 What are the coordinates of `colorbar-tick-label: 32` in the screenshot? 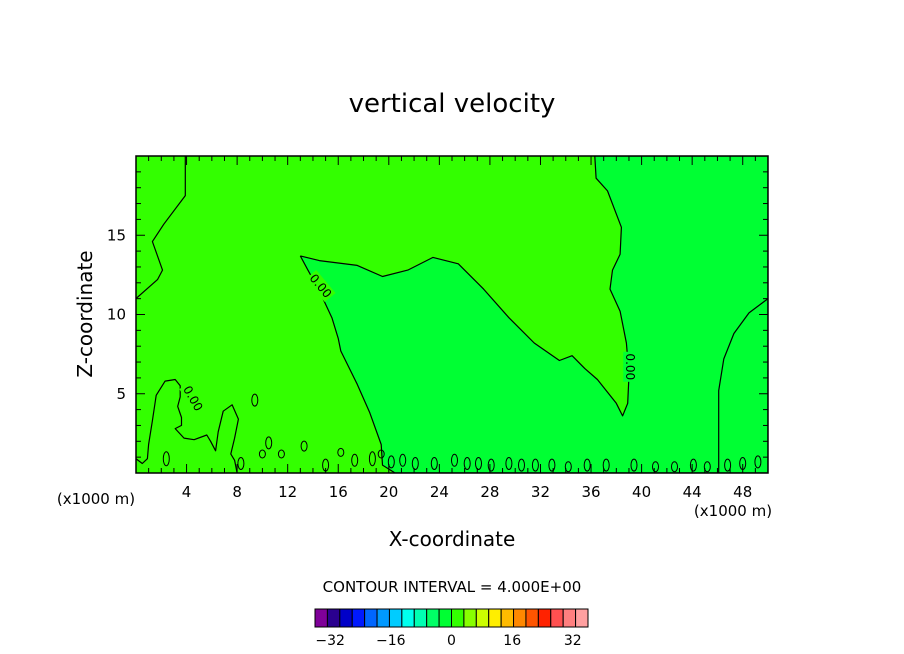 It's located at (573, 641).